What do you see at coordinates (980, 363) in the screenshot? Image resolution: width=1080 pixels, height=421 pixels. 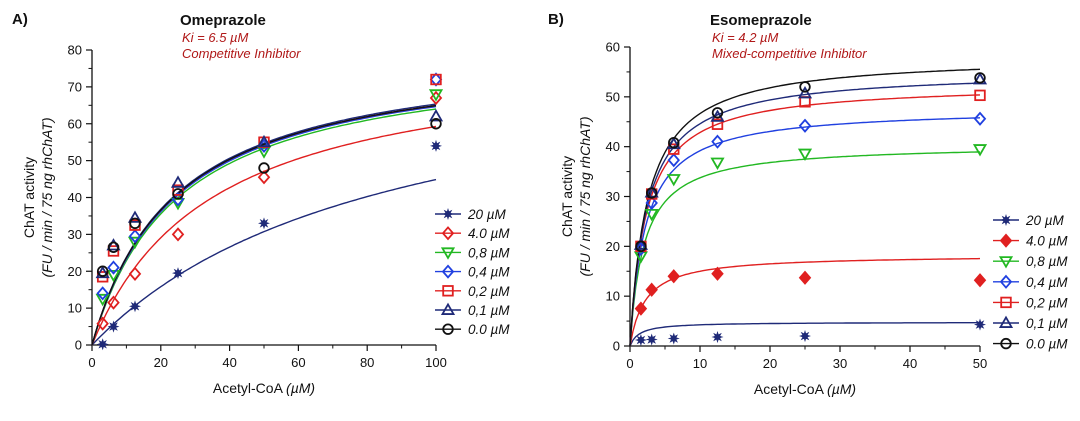 I see `x-tick-label: 50` at bounding box center [980, 363].